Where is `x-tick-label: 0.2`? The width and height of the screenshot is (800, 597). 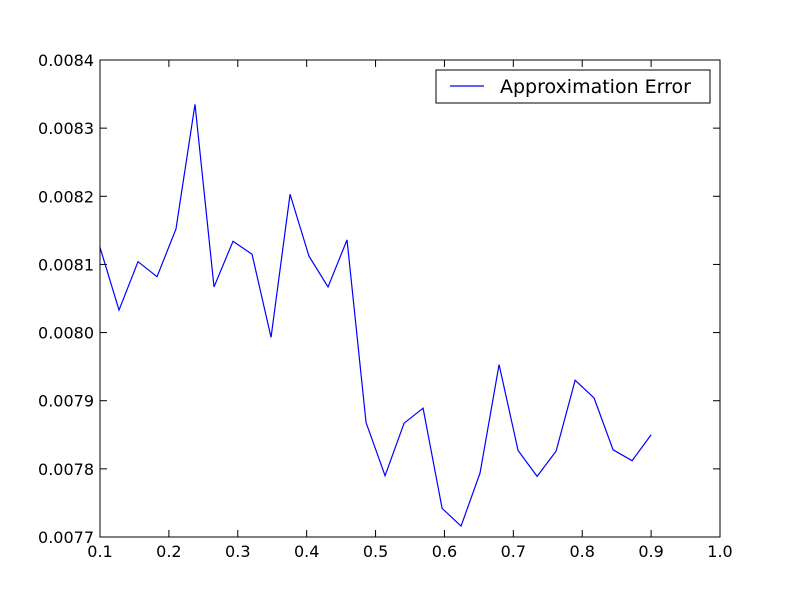
x-tick-label: 0.2 is located at coordinates (168, 551).